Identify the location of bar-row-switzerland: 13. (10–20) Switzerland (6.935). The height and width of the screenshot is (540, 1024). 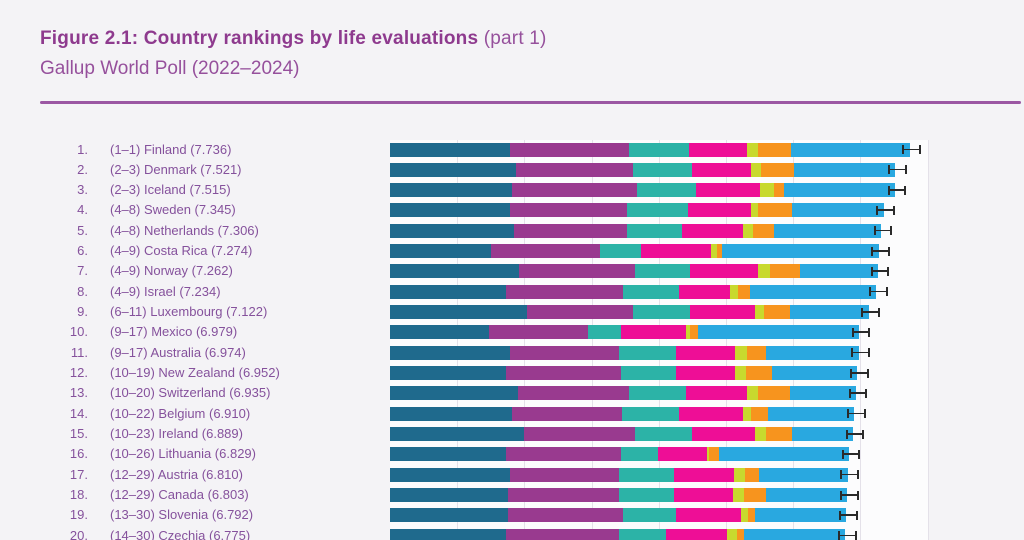
(512, 393).